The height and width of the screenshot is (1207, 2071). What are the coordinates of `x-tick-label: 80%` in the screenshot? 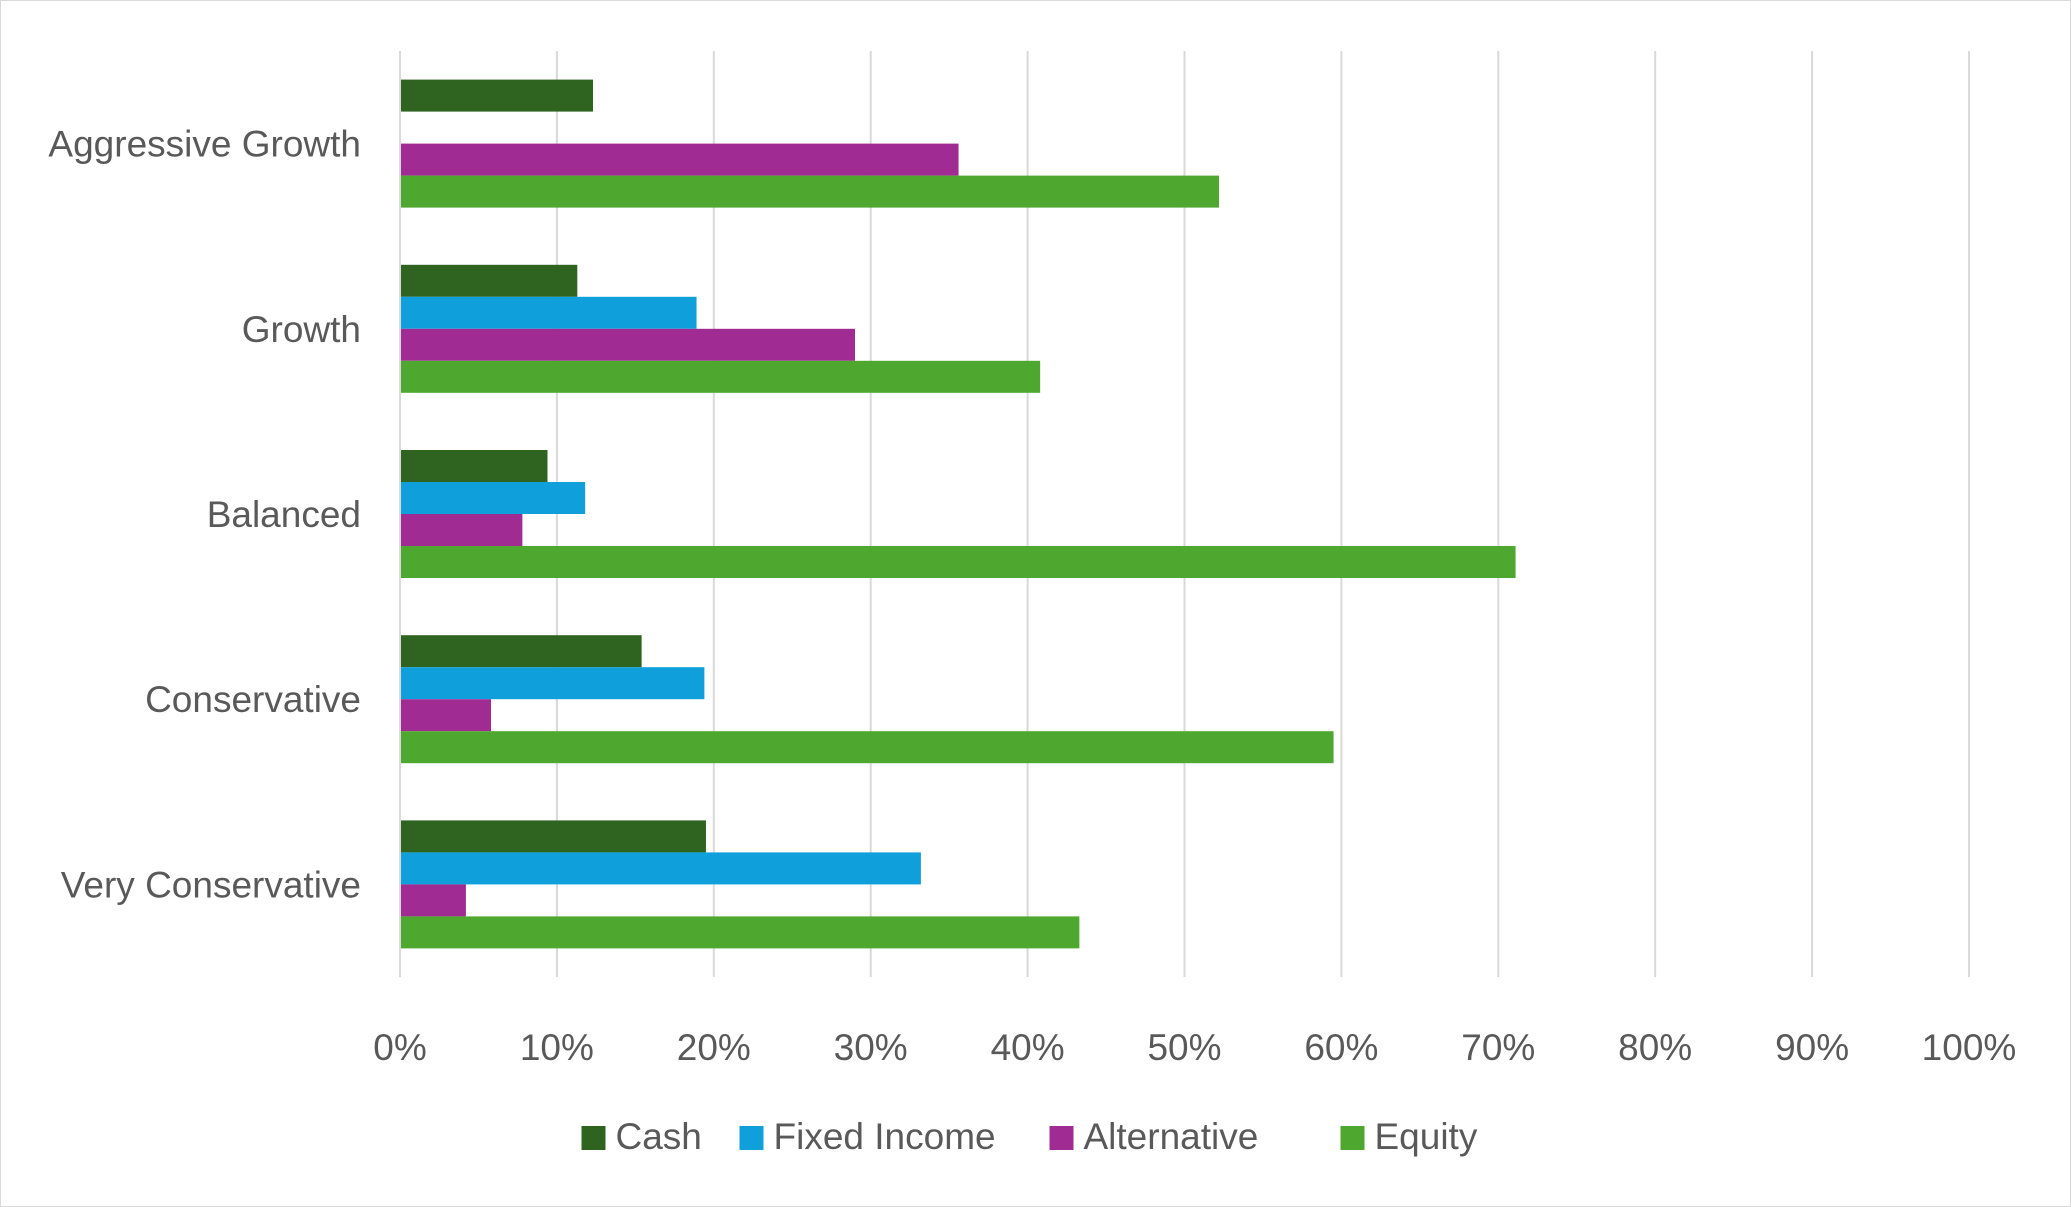 It's located at (1655, 1047).